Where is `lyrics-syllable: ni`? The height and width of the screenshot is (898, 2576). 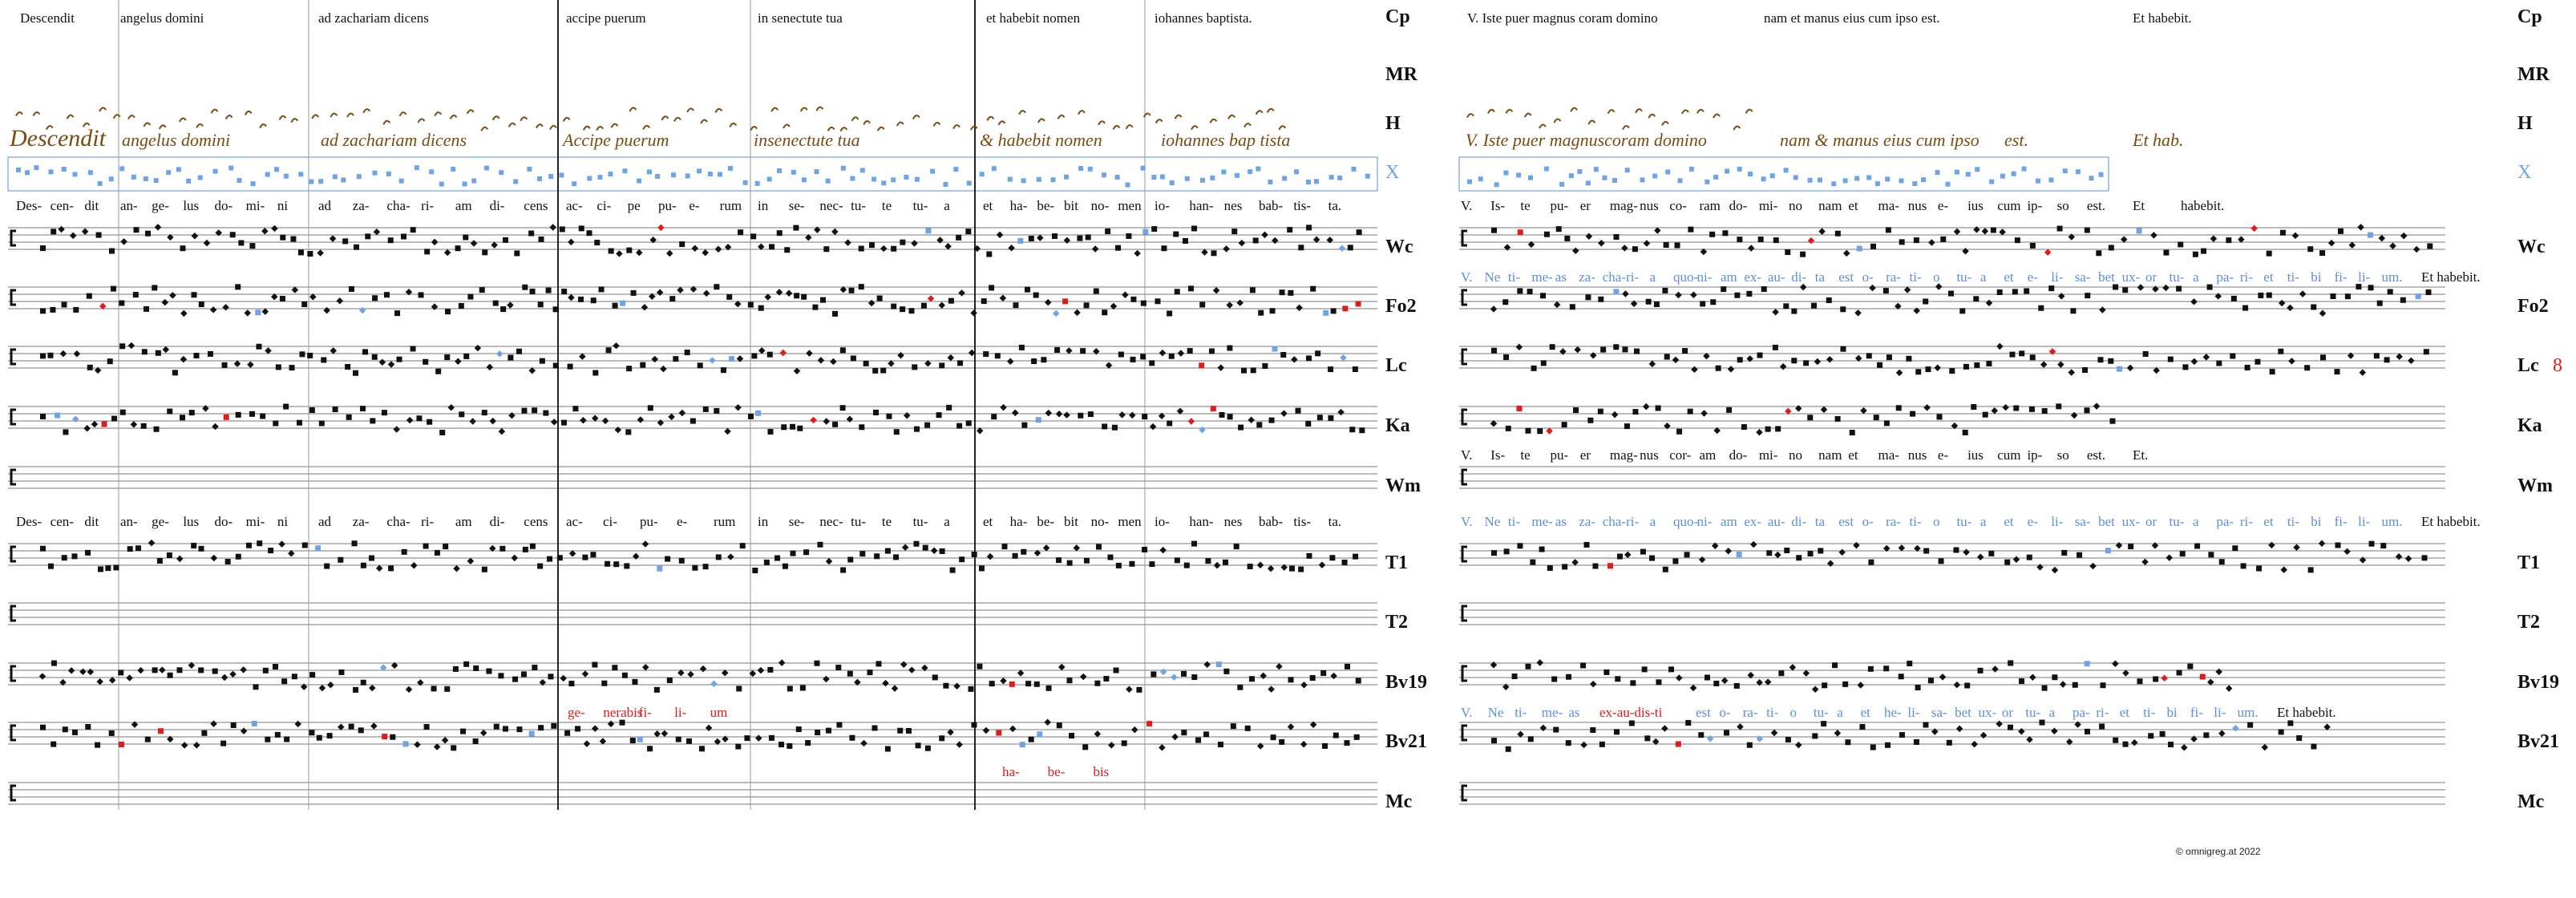
lyrics-syllable: ni is located at coordinates (283, 206).